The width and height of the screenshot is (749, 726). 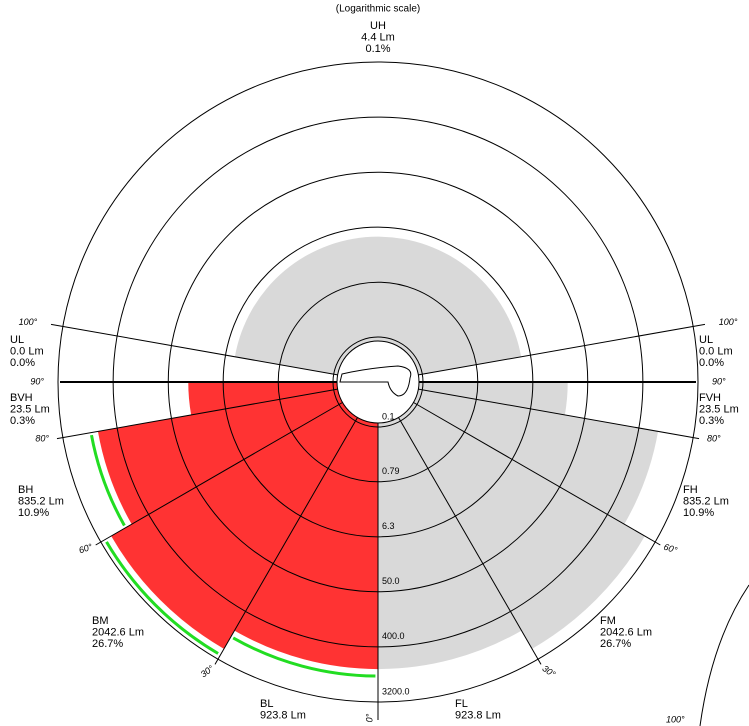 I want to click on r-tick-label: 3200.0, so click(x=396, y=691).